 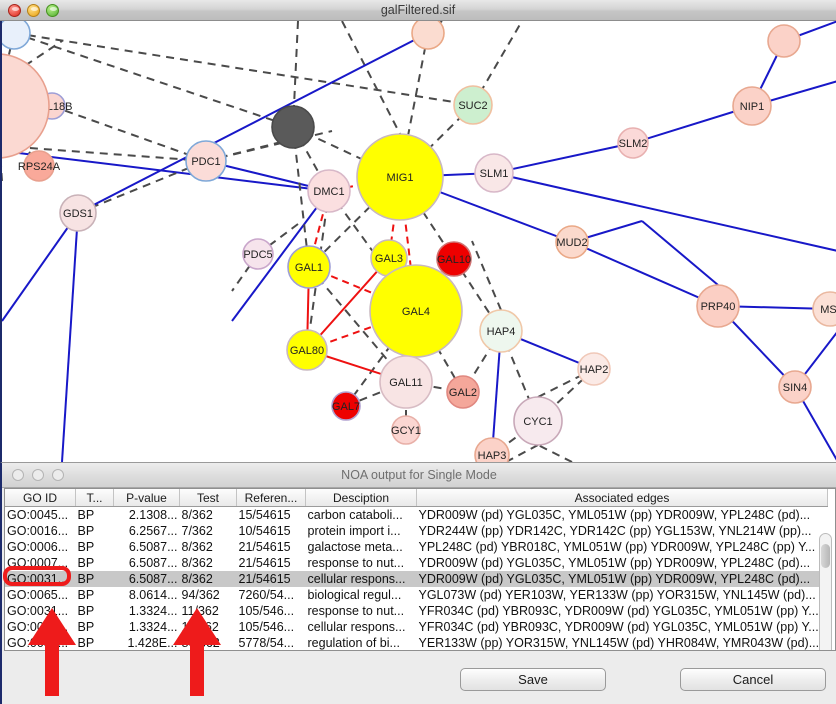 What do you see at coordinates (206, 161) in the screenshot?
I see `network-node: PDC1` at bounding box center [206, 161].